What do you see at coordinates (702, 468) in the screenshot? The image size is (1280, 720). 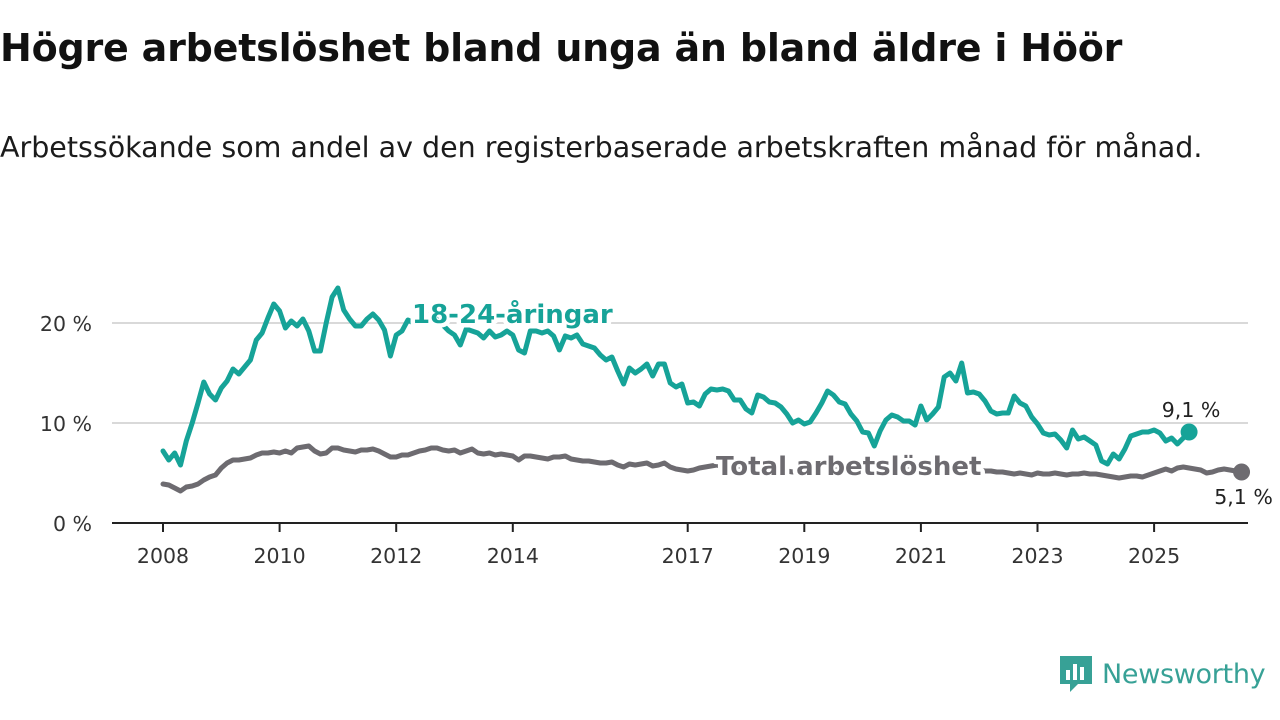 I see `total-line` at bounding box center [702, 468].